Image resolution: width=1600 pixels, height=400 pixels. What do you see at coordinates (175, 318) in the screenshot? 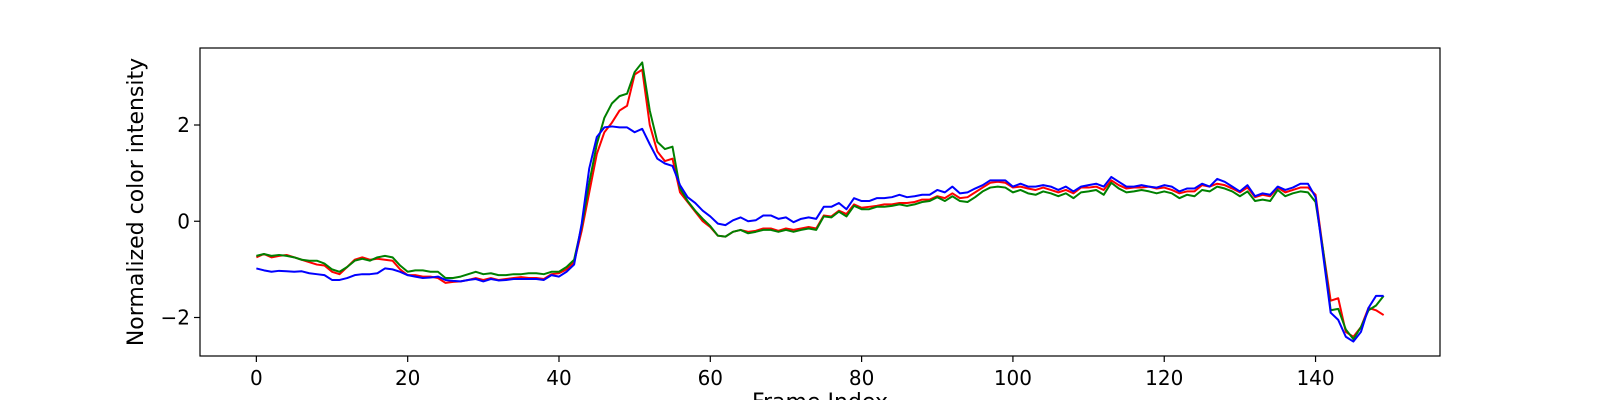
I see `y-tick-label: −2` at bounding box center [175, 318].